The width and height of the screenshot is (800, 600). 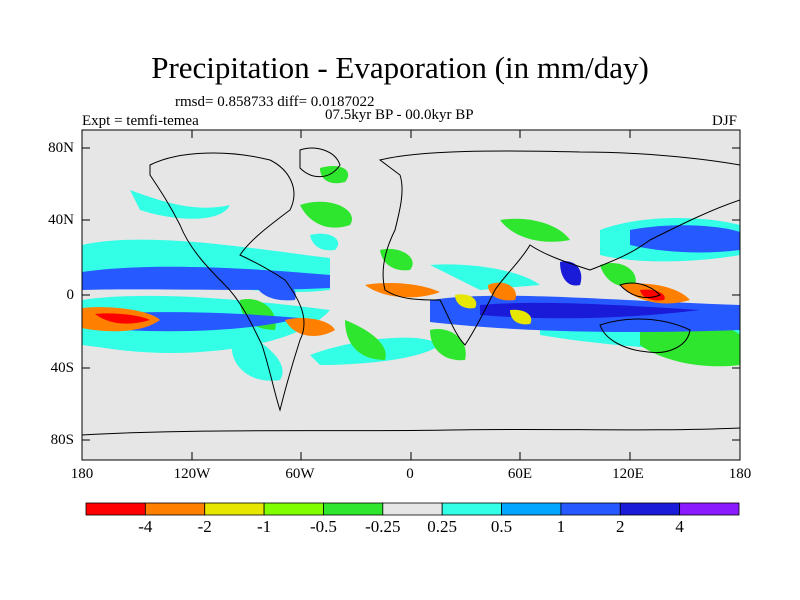 I want to click on colorbar-label: -2, so click(x=204, y=526).